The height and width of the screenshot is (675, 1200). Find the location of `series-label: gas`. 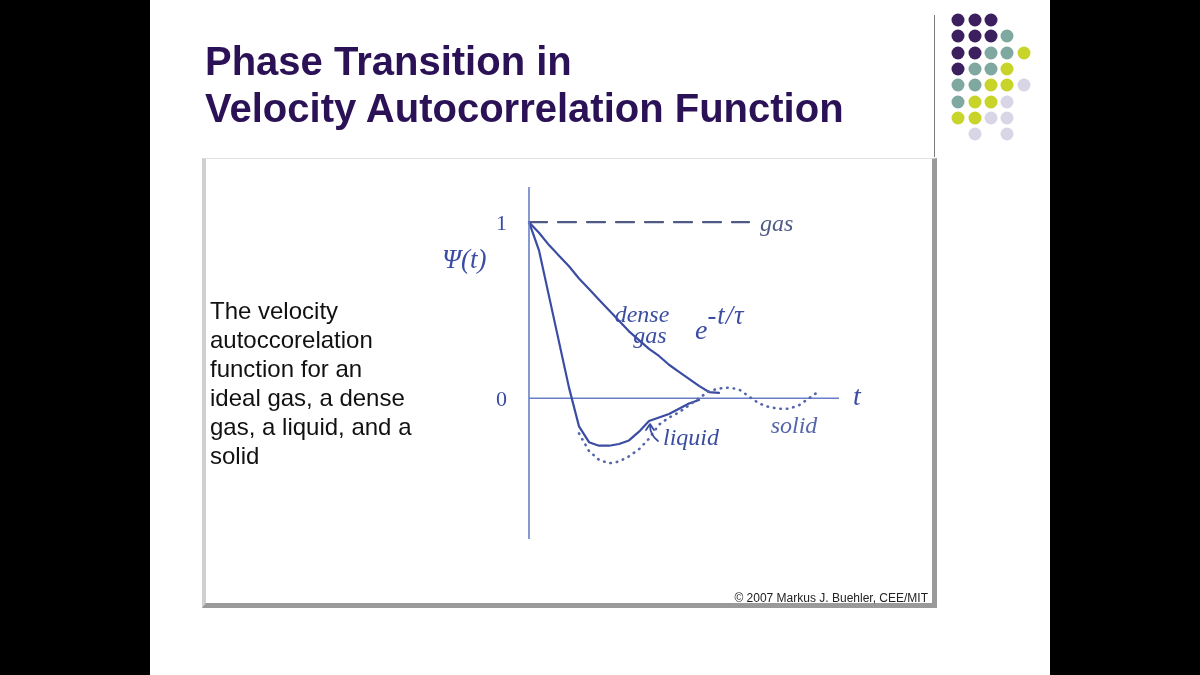

series-label: gas is located at coordinates (777, 223).